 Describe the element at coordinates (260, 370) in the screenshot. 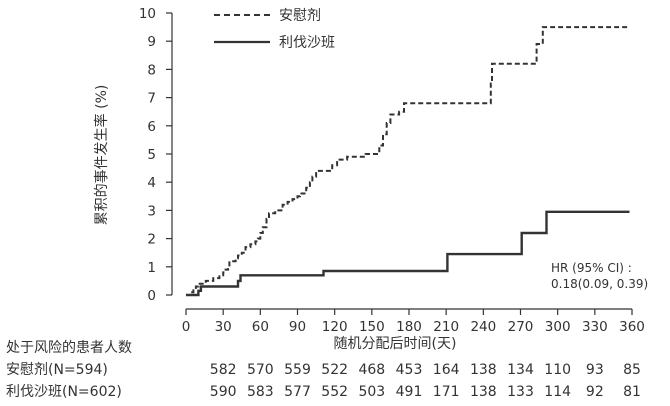

I see `risk-value-cell: 570` at that location.